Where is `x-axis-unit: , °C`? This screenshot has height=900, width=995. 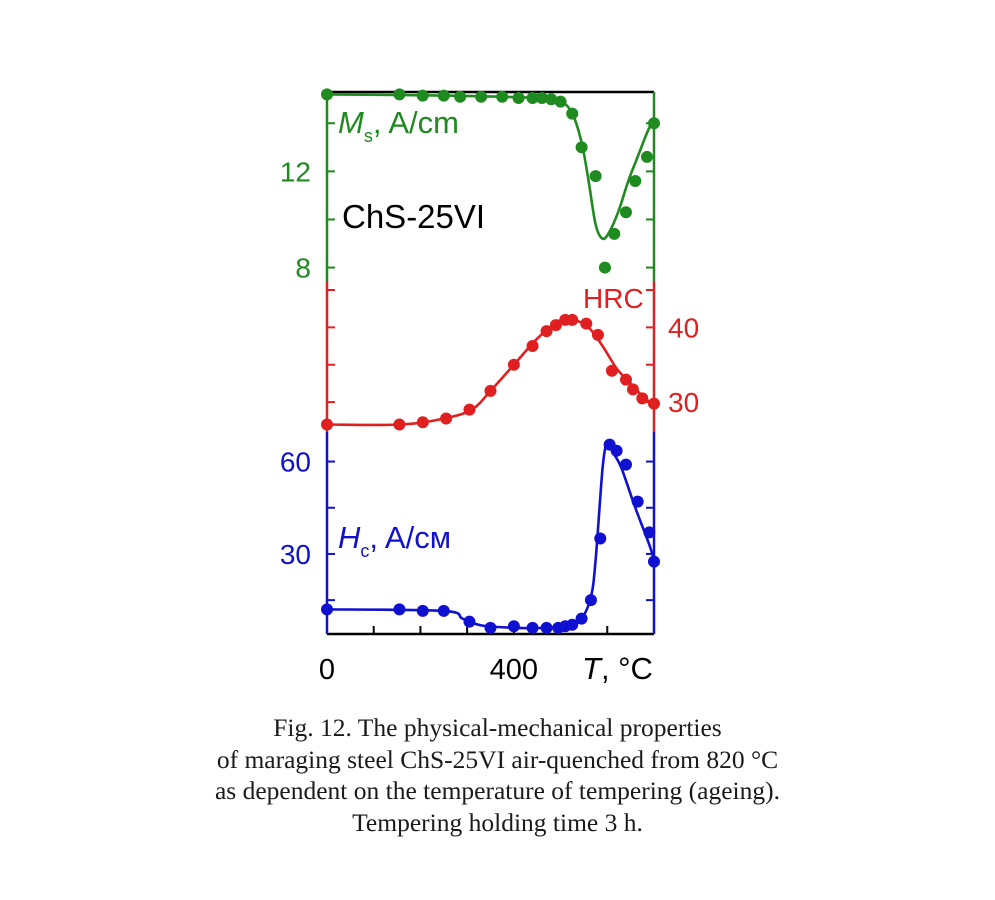 x-axis-unit: , °C is located at coordinates (627, 668).